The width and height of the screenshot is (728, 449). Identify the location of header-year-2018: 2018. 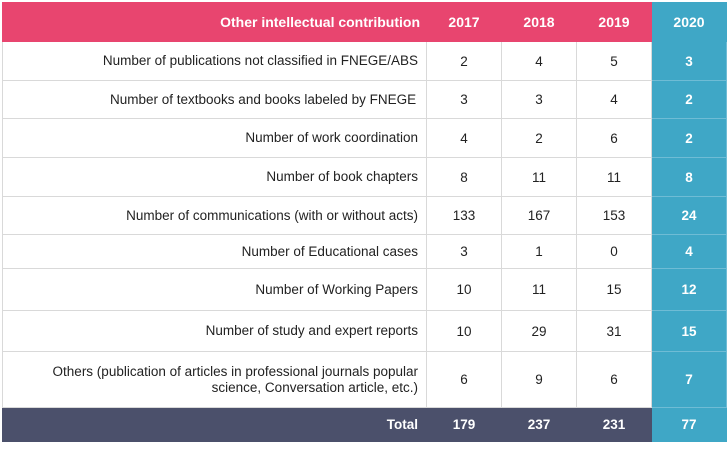
(539, 22).